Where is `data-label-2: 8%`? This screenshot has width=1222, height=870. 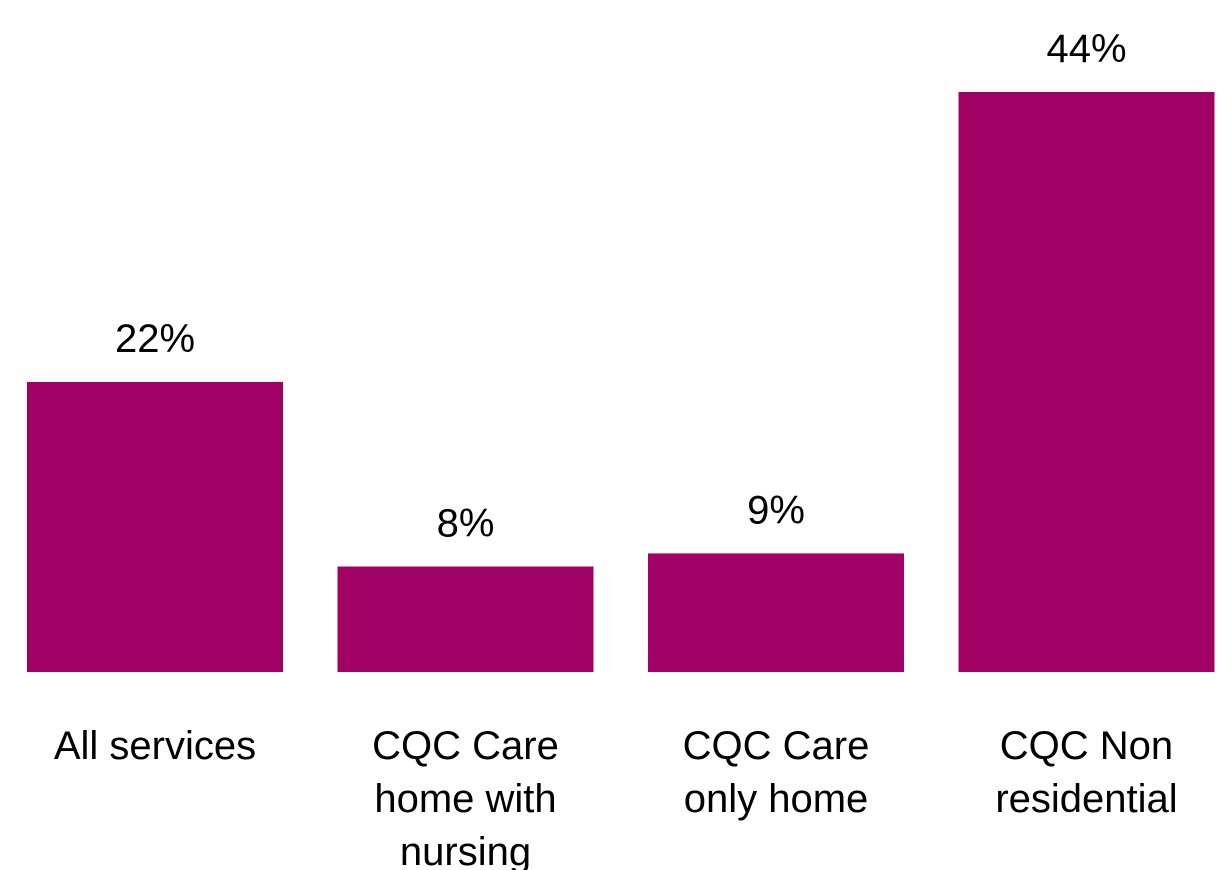 data-label-2: 8% is located at coordinates (466, 524).